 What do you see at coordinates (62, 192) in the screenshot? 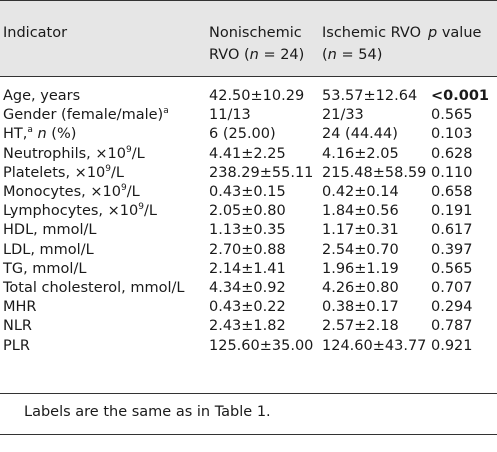
I see `cell-indicator-text: Monocytes, ×10` at bounding box center [62, 192].